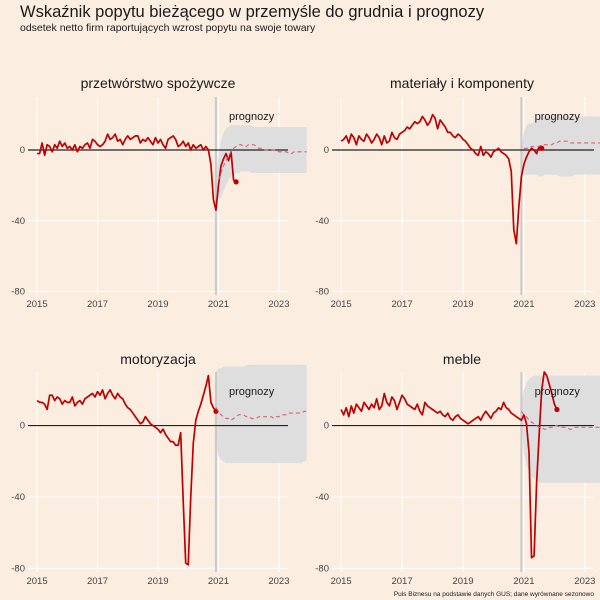 Image resolution: width=600 pixels, height=600 pixels. I want to click on panel-title: meble, so click(462, 359).